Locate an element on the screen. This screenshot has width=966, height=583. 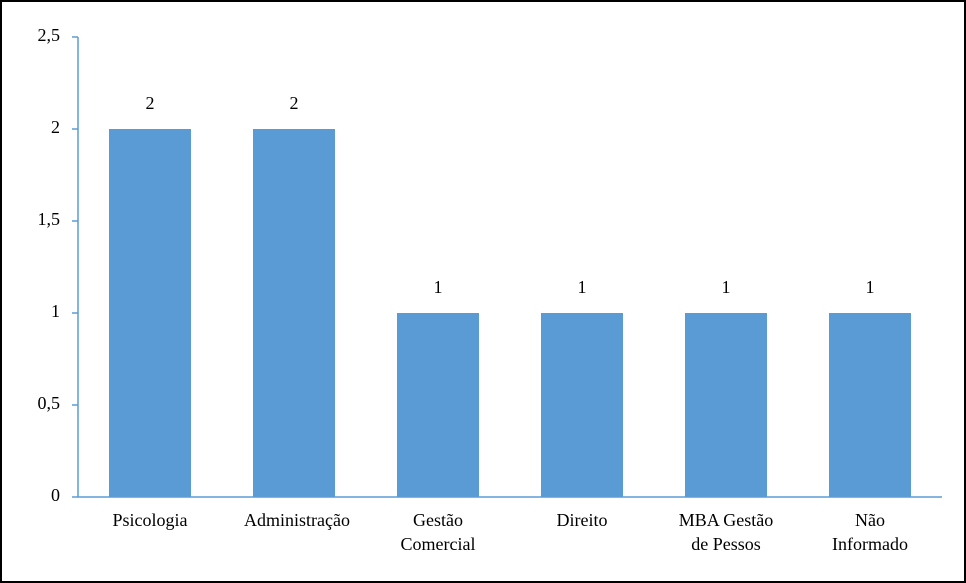
y-tick-label: 2 is located at coordinates (55, 127).